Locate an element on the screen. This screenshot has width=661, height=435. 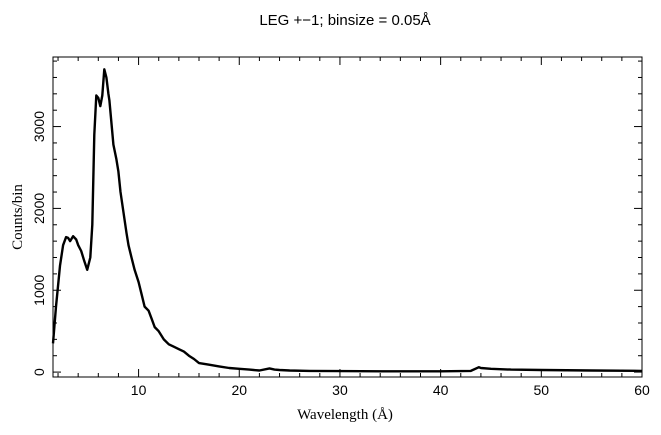
chart-title: LEG +−1; binsize = 0.05Å is located at coordinates (344, 20).